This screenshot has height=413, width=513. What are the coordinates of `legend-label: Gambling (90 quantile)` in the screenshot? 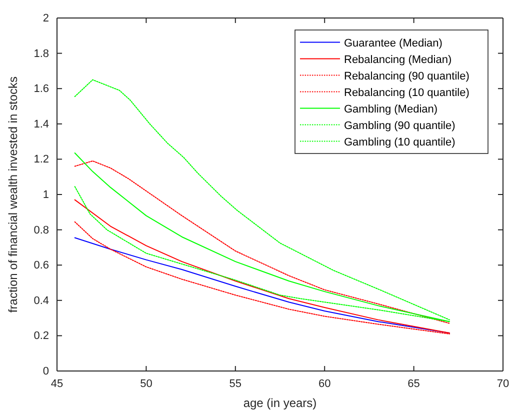 It's located at (400, 126).